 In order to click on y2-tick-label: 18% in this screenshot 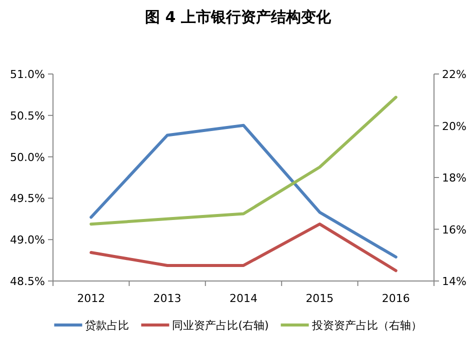, I will do `click(454, 178)`.